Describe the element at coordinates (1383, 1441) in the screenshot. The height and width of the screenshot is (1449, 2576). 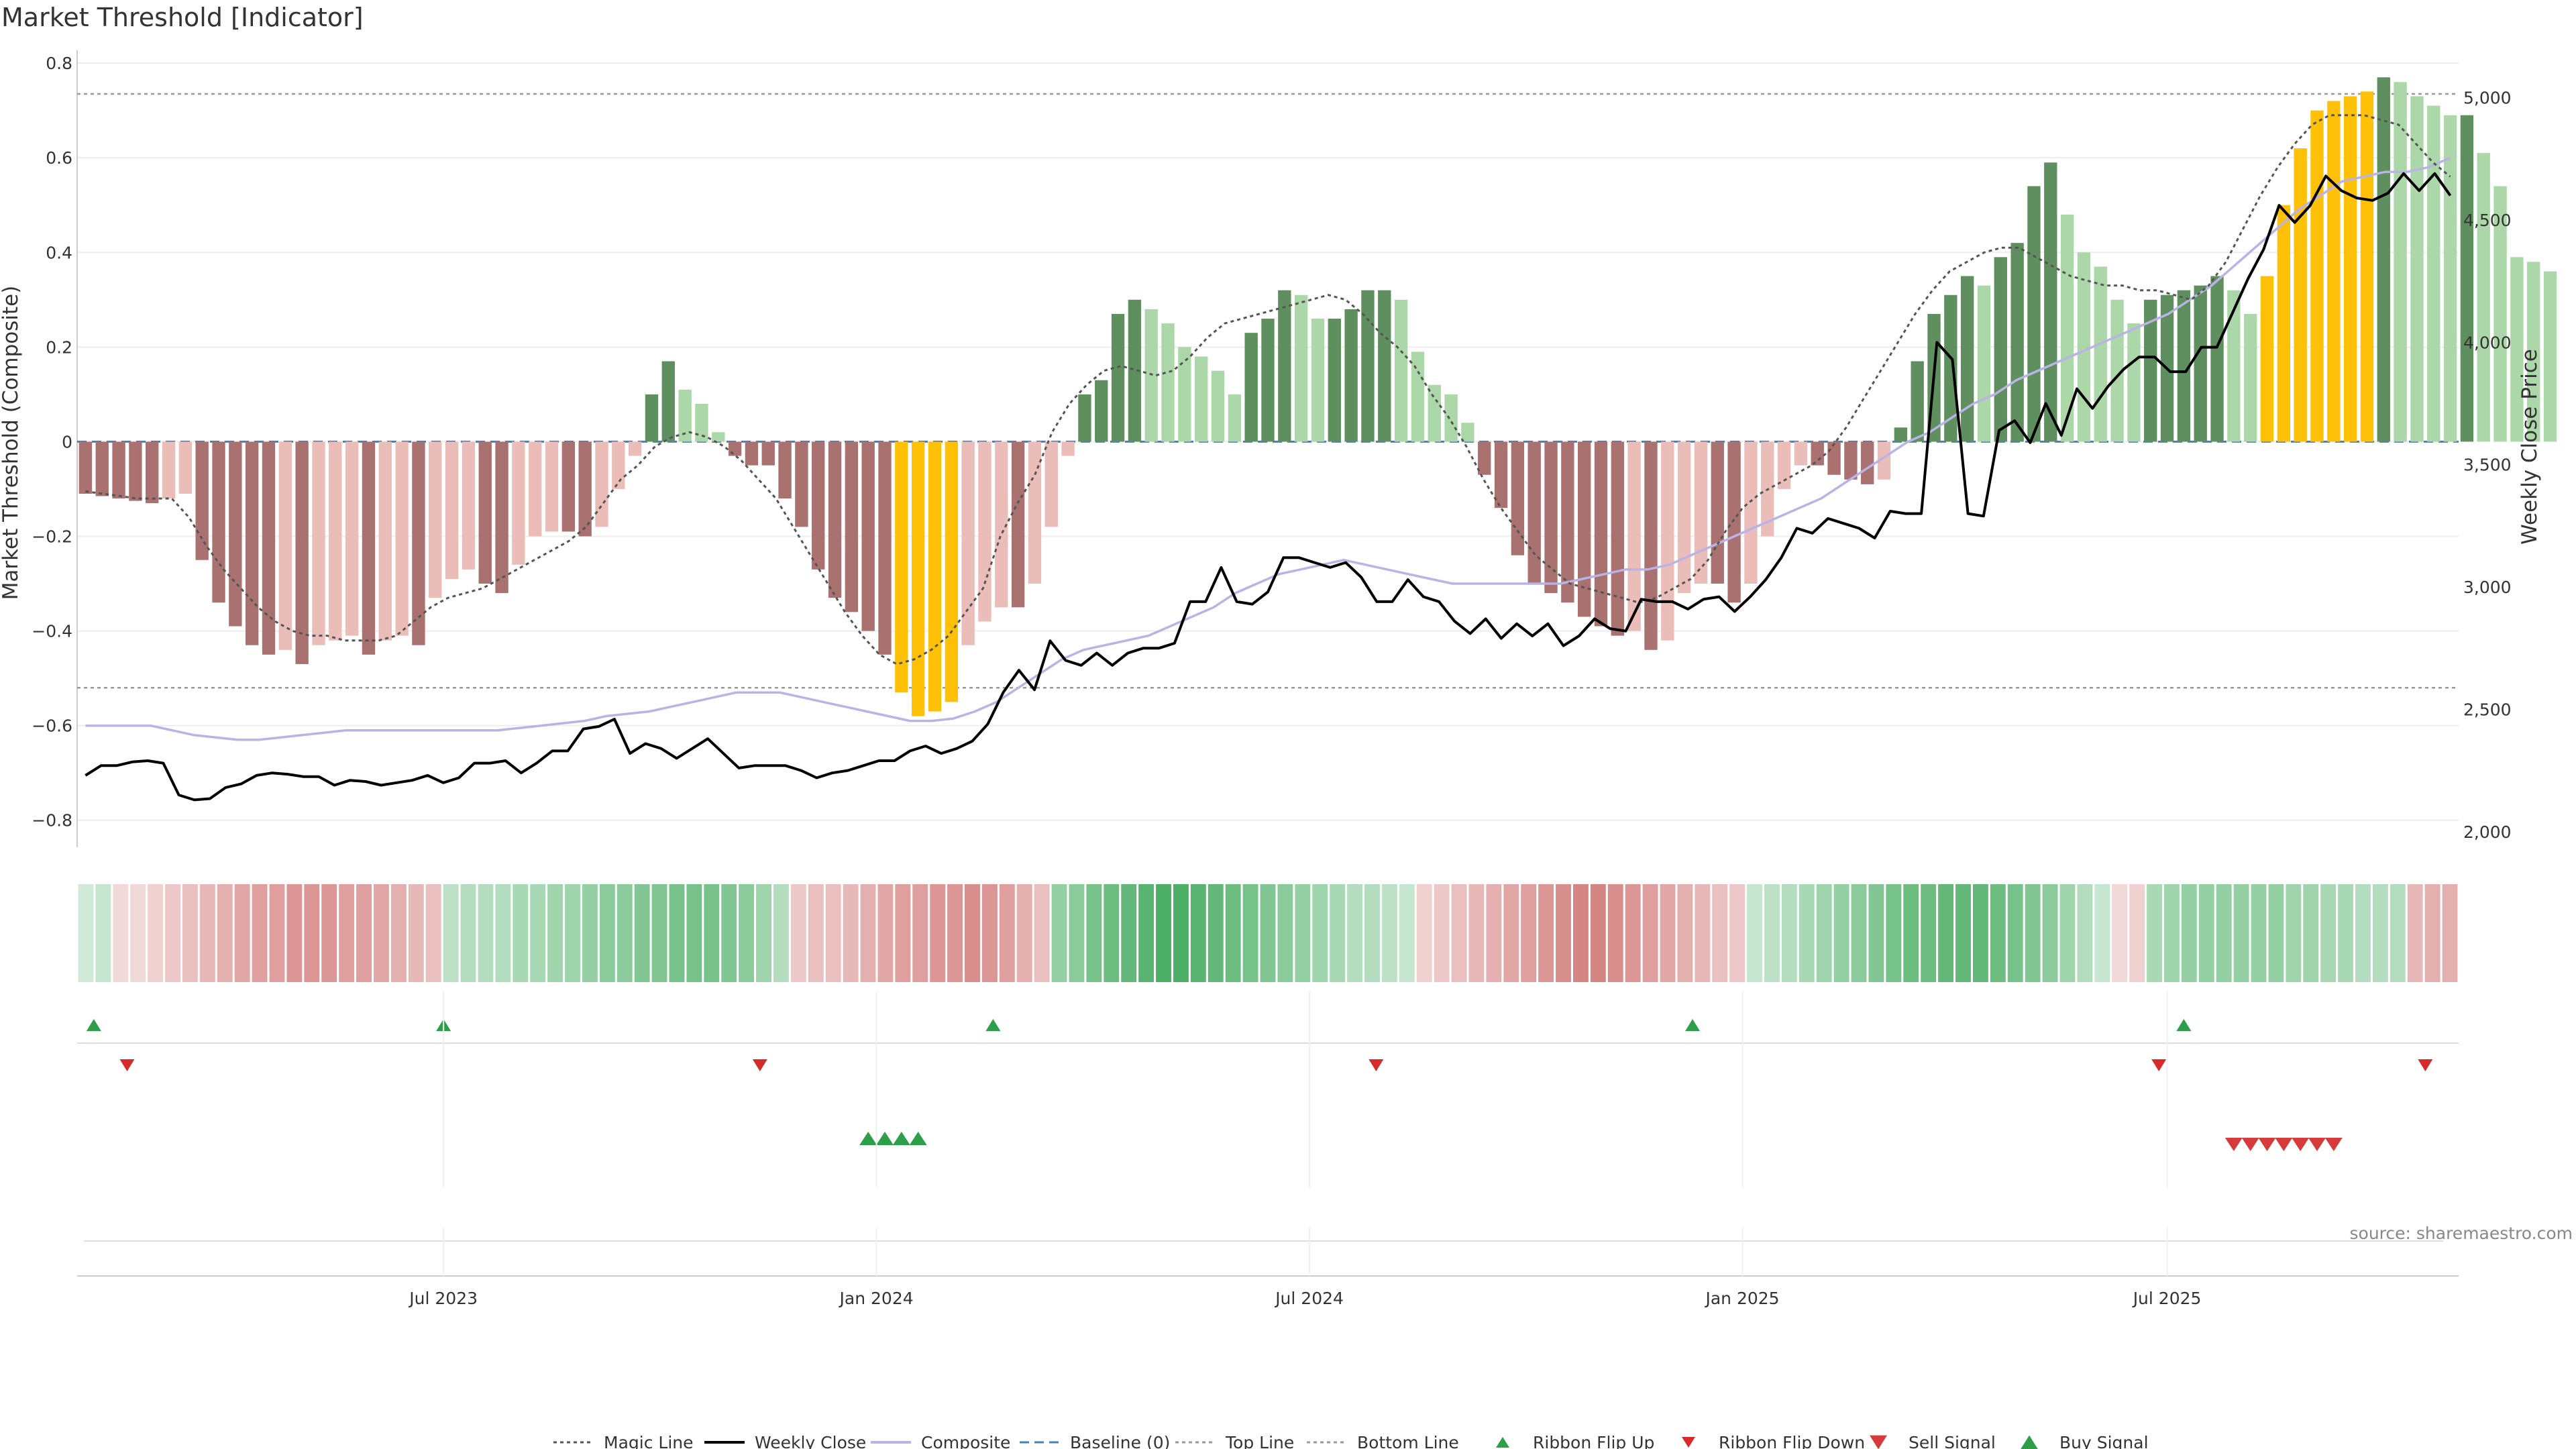
I see `legend-item: Bottom Line` at that location.